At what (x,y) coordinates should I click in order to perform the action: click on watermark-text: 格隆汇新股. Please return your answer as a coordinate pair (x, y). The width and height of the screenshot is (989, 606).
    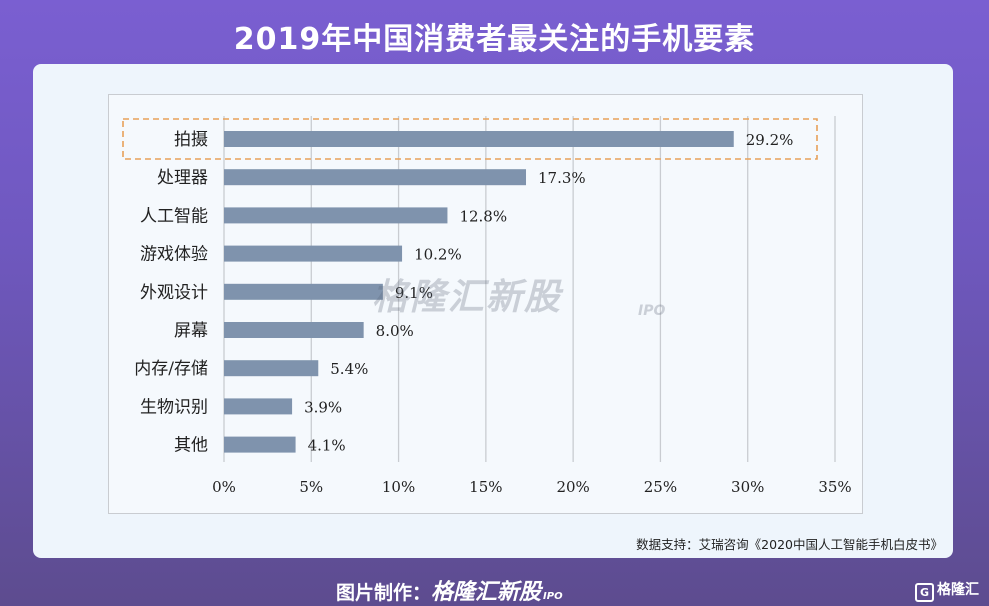
    Looking at the image, I should click on (467, 297).